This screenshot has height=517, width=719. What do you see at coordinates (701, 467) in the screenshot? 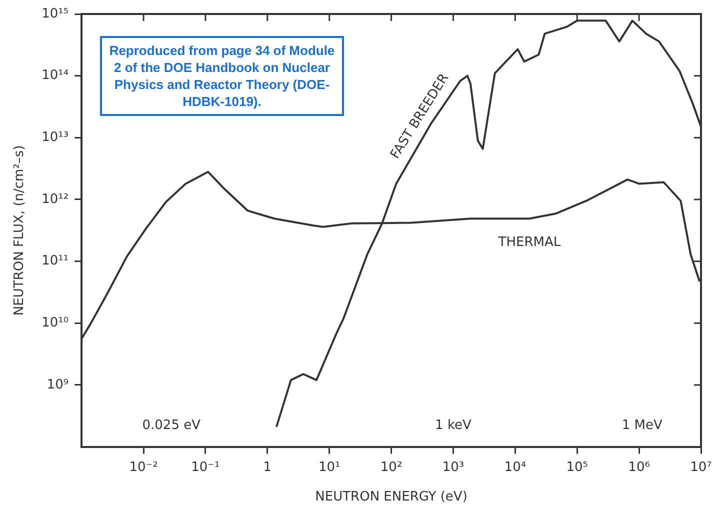
I see `x-tick-label: 10⁷` at bounding box center [701, 467].